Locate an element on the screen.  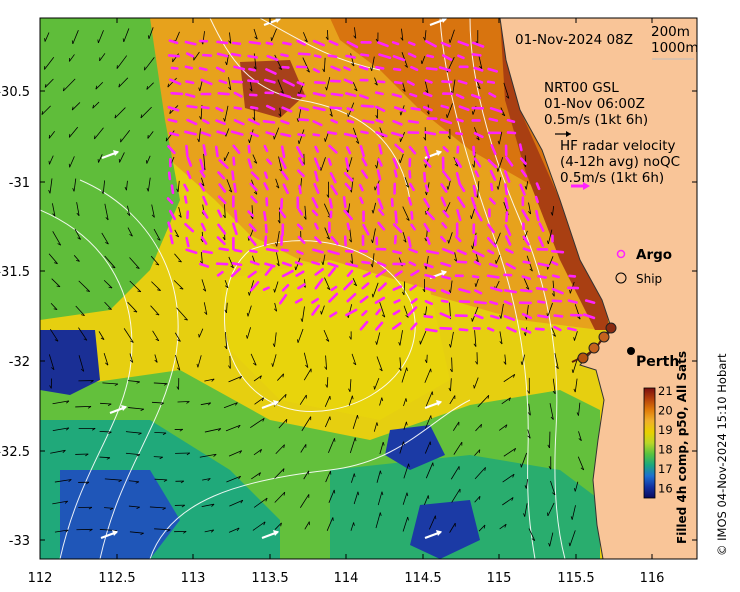
ship-marker is located at coordinates (594, 348).